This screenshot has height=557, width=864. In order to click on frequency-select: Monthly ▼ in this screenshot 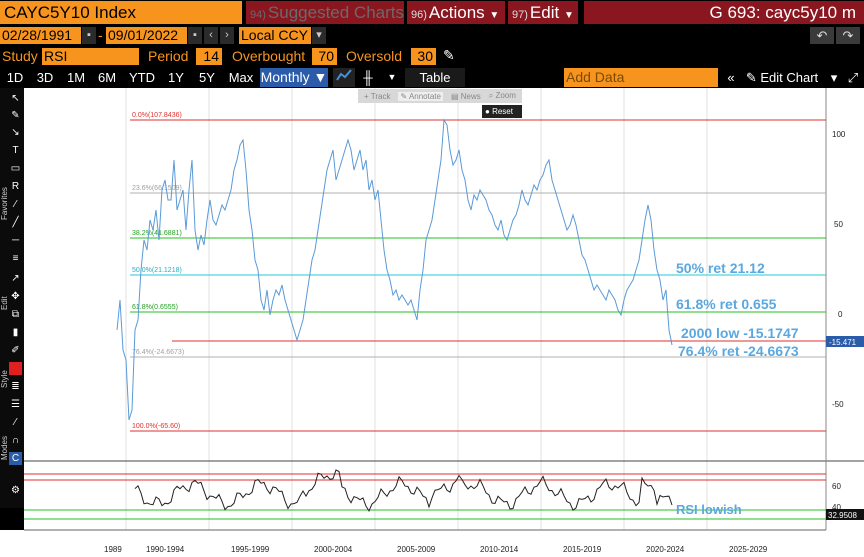, I will do `click(294, 77)`.